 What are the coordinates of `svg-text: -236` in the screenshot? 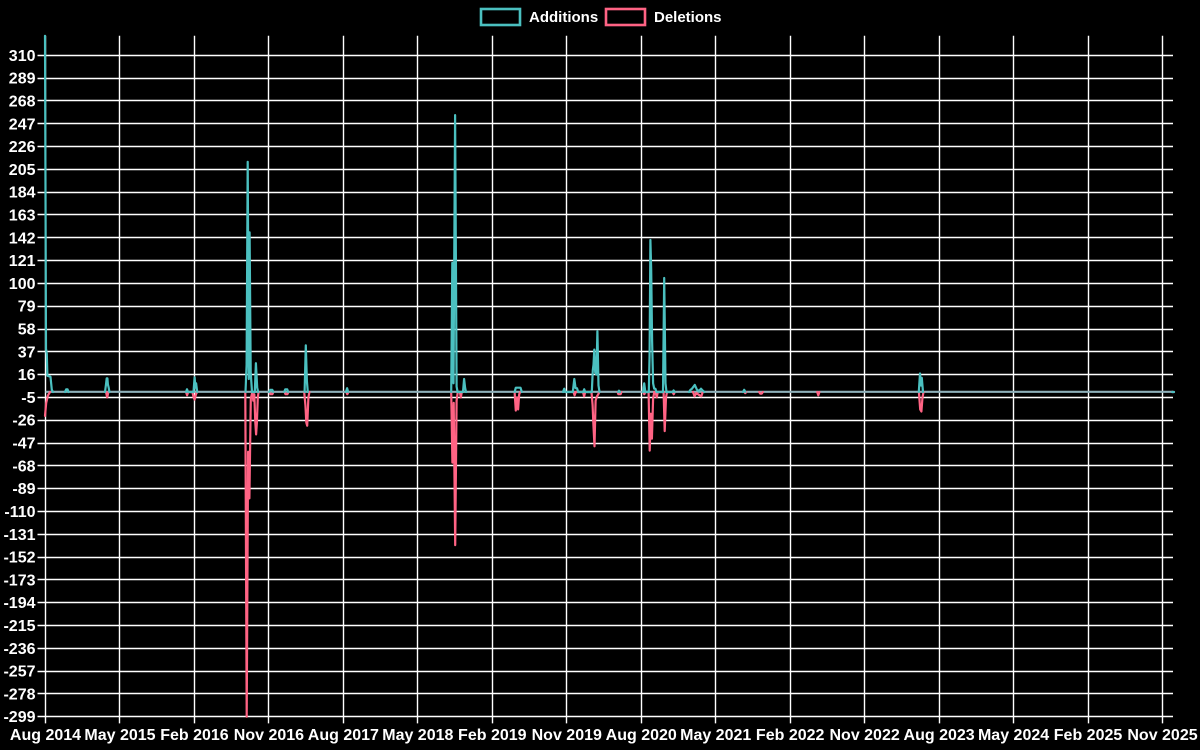 It's located at (19, 649).